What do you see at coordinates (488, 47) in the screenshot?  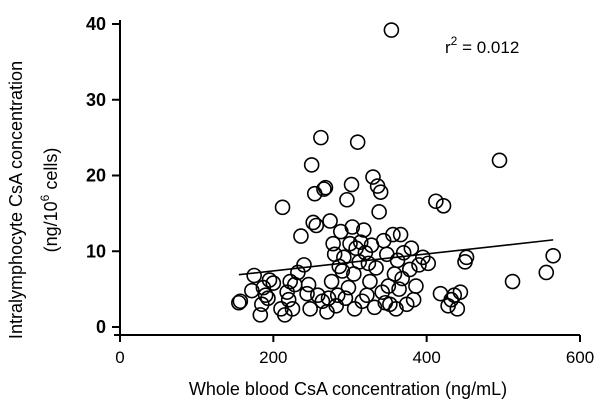 I see `r-squared-value: = 0.012` at bounding box center [488, 47].